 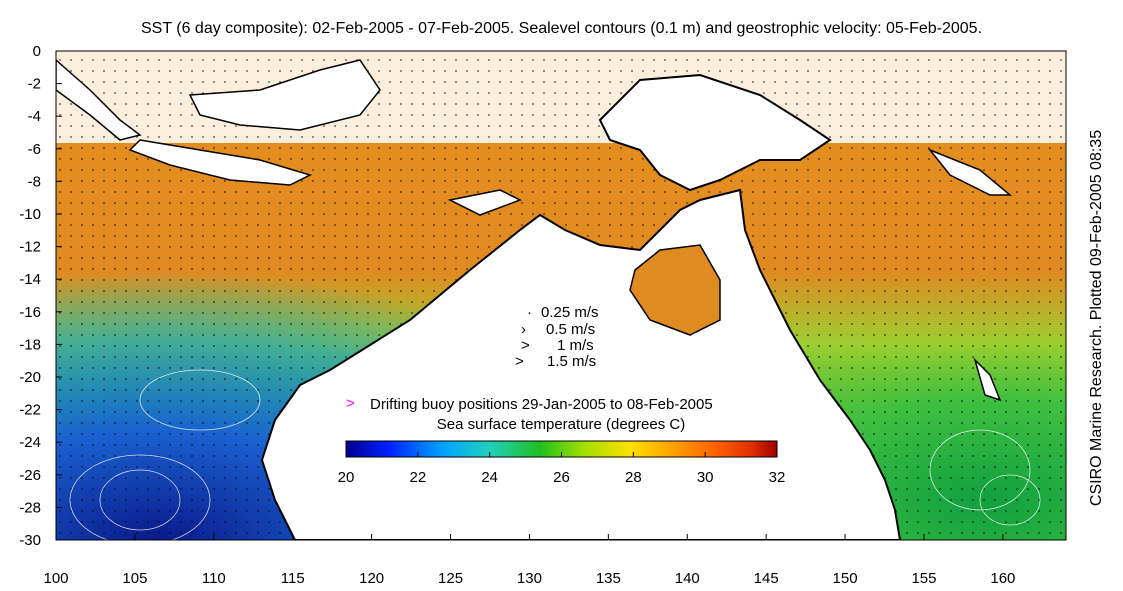 What do you see at coordinates (570, 312) in the screenshot?
I see `legend-label-0: 0.25 m/s` at bounding box center [570, 312].